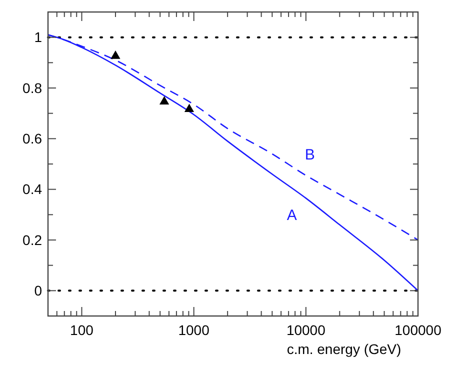 This screenshot has width=458, height=370. What do you see at coordinates (32, 138) in the screenshot?
I see `y-tick-label: 0.6` at bounding box center [32, 138].